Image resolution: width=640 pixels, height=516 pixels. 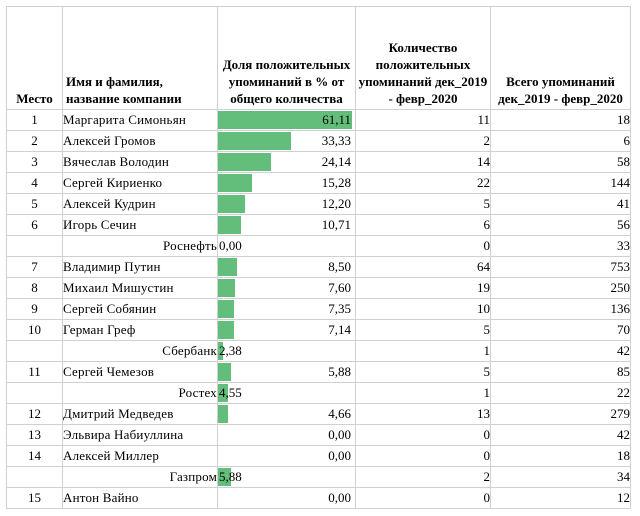 What do you see at coordinates (230, 392) in the screenshot?
I see `share-value: 4,55` at bounding box center [230, 392].